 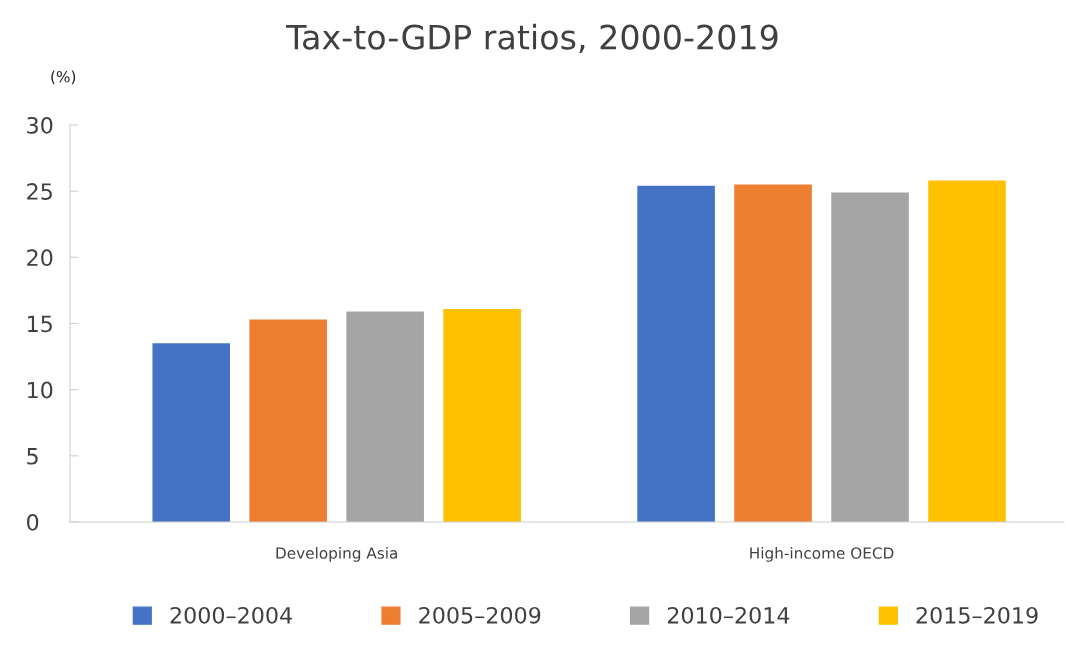 I want to click on legend-label: 2015–2019, so click(x=977, y=615).